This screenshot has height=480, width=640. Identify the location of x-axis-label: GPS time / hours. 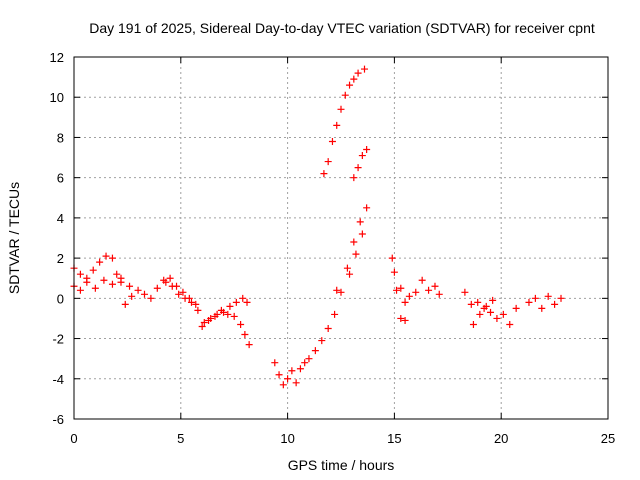
(341, 465).